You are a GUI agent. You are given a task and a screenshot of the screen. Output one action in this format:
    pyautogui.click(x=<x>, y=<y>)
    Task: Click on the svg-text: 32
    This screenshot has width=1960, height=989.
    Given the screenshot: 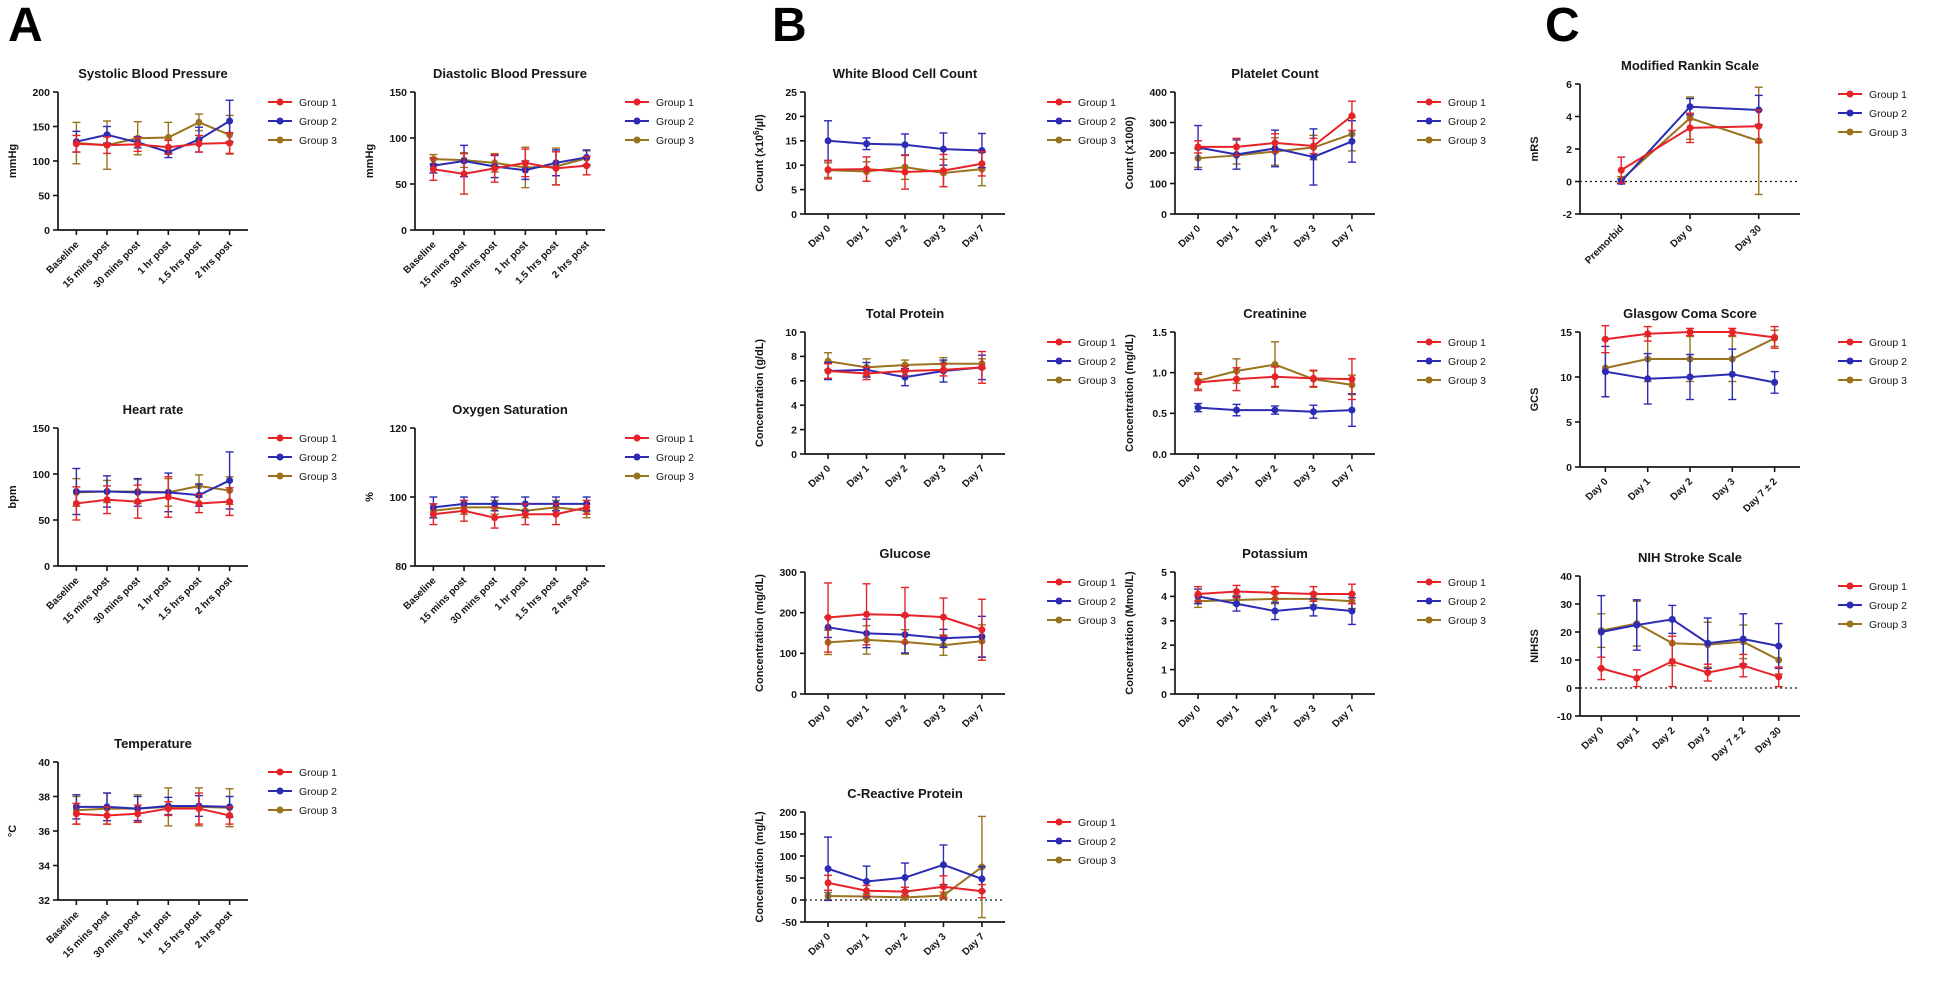 What is the action you would take?
    pyautogui.click(x=44, y=901)
    